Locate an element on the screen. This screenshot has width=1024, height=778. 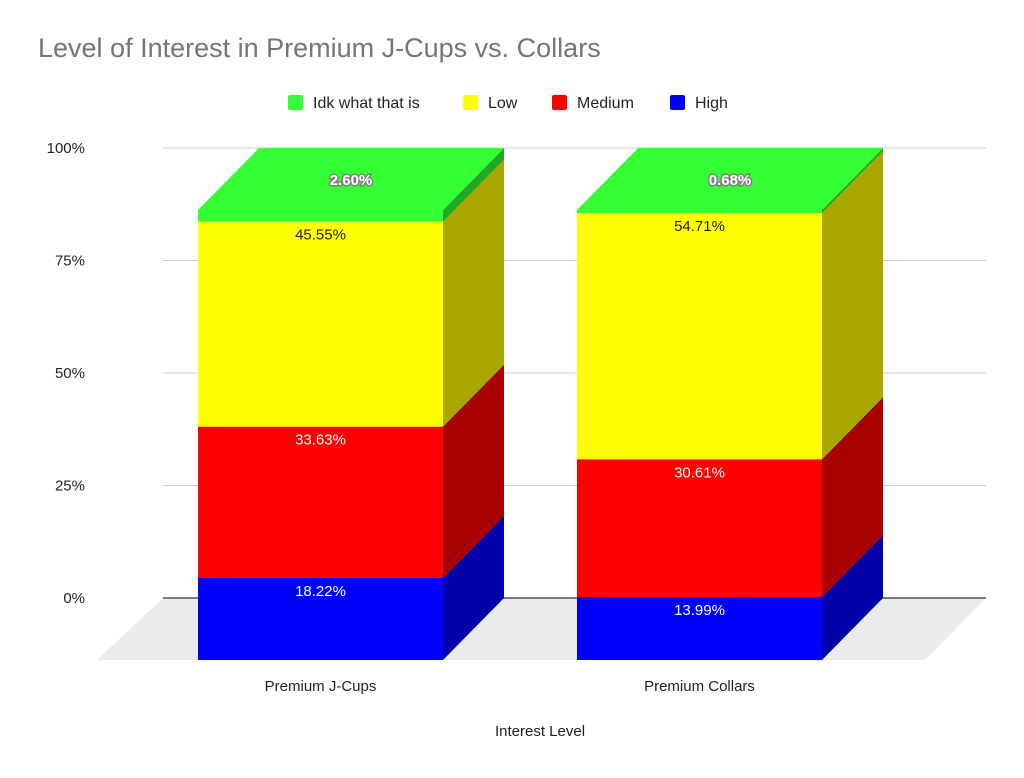
y-axis-ticks: 0% 25% 50% 75% 100% is located at coordinates (66, 373).